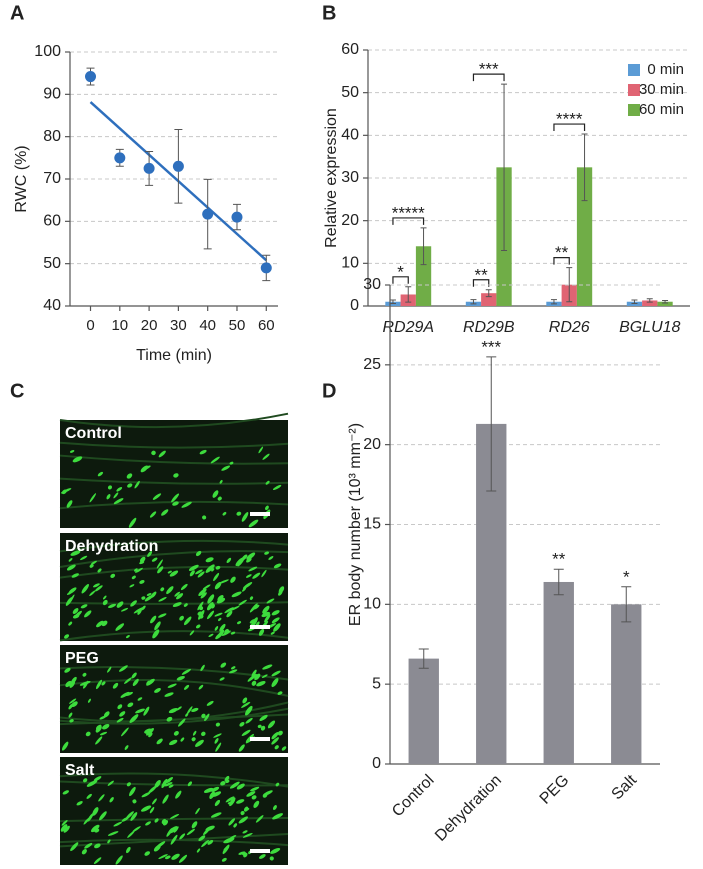  What do you see at coordinates (237, 325) in the screenshot?
I see `x-tick-label: 50` at bounding box center [237, 325].